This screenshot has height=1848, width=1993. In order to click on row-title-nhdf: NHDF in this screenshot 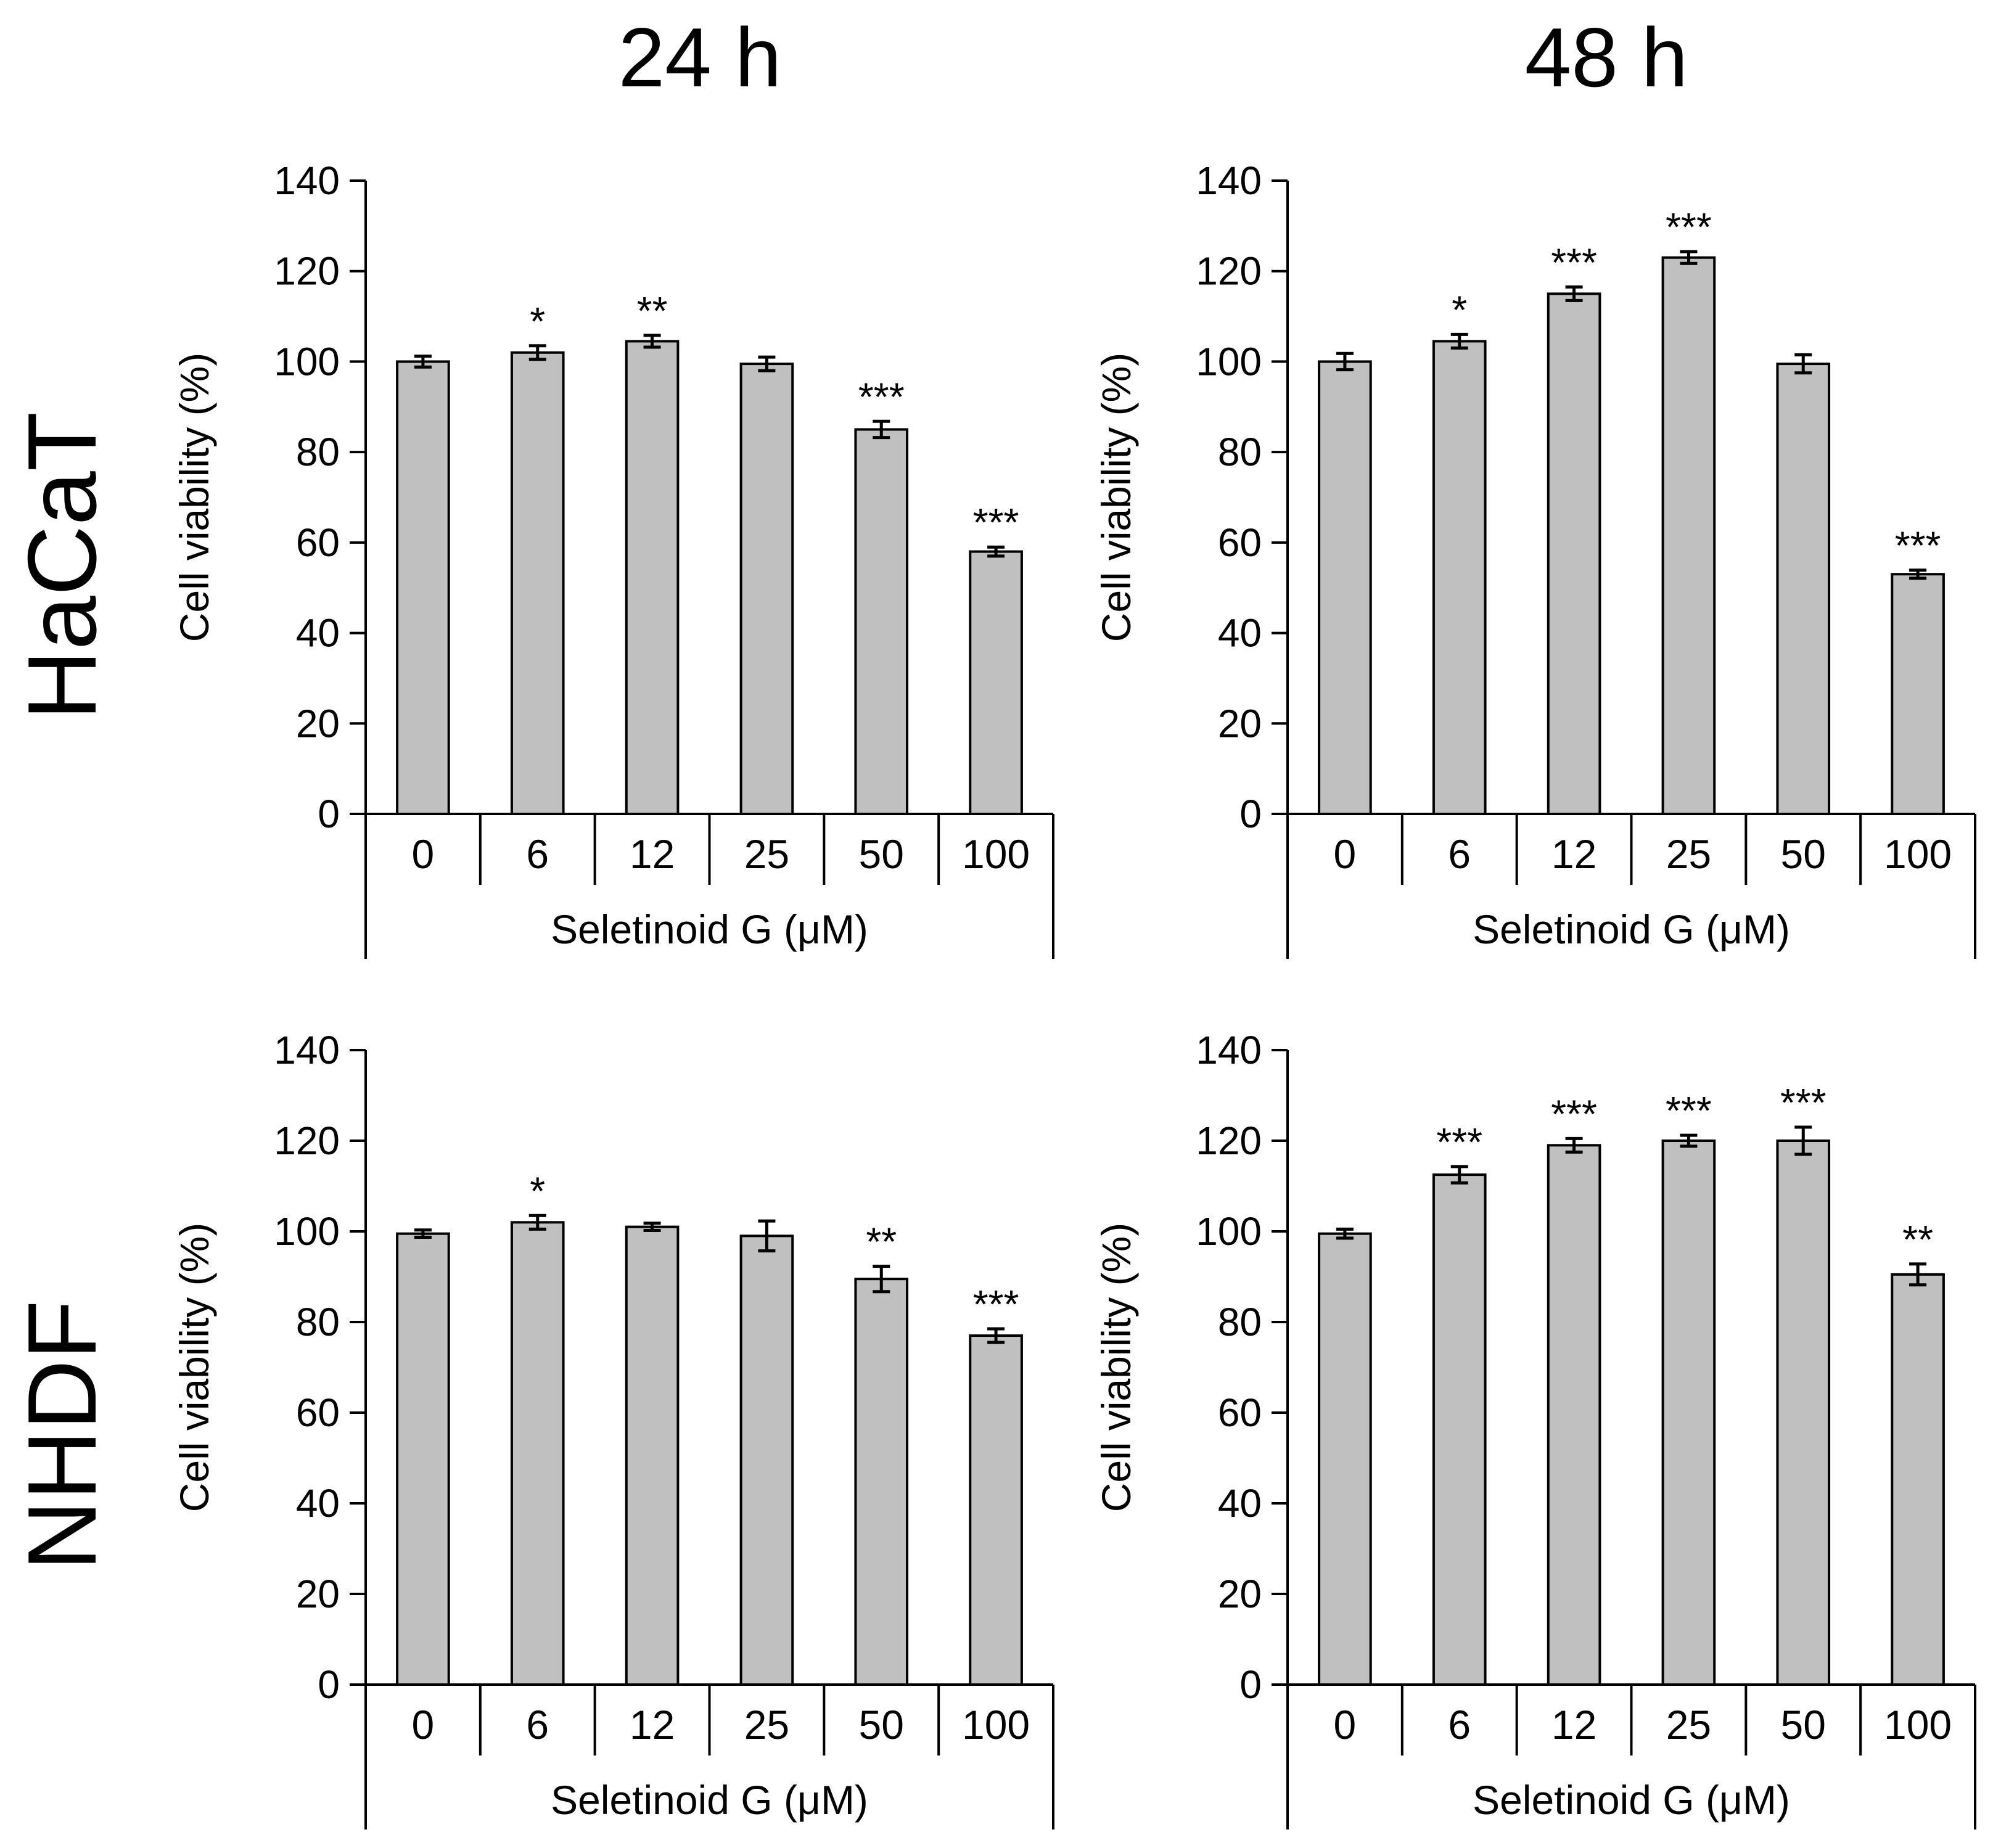, I will do `click(62, 1435)`.